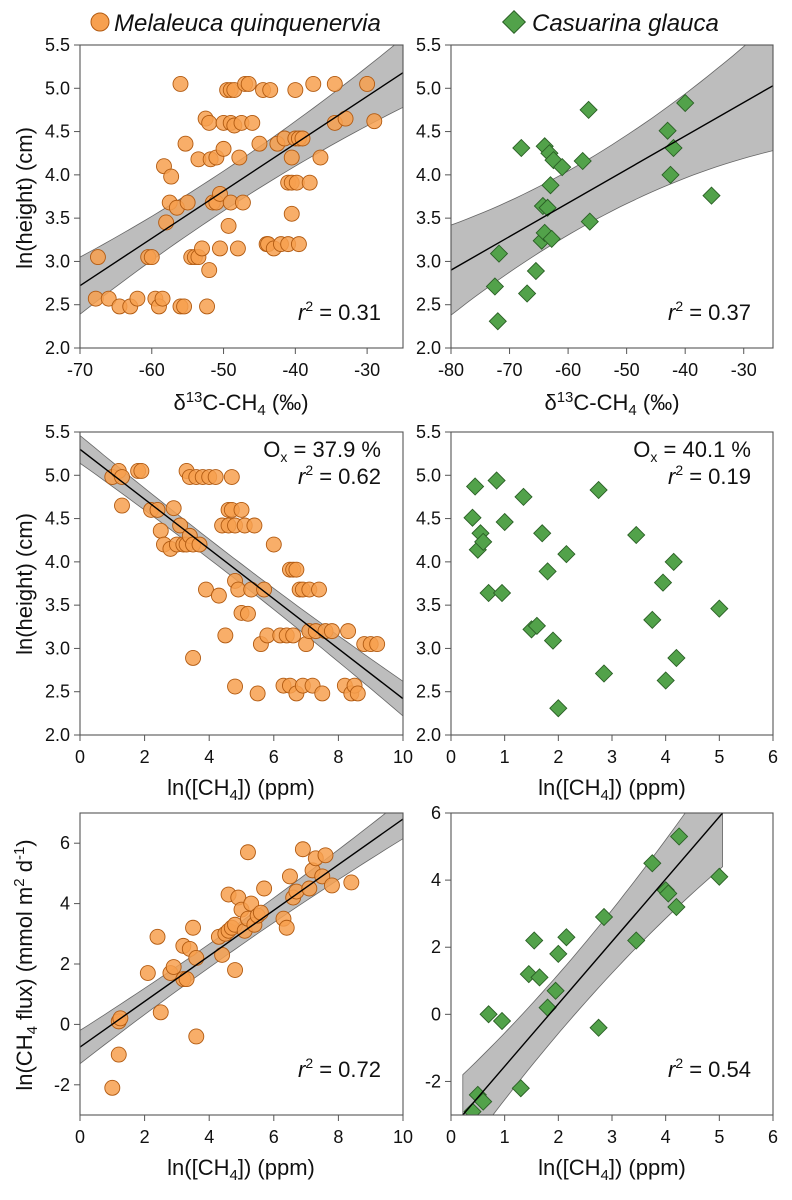 This screenshot has width=792, height=1200. I want to click on x-tick-label: -40, so click(295, 370).